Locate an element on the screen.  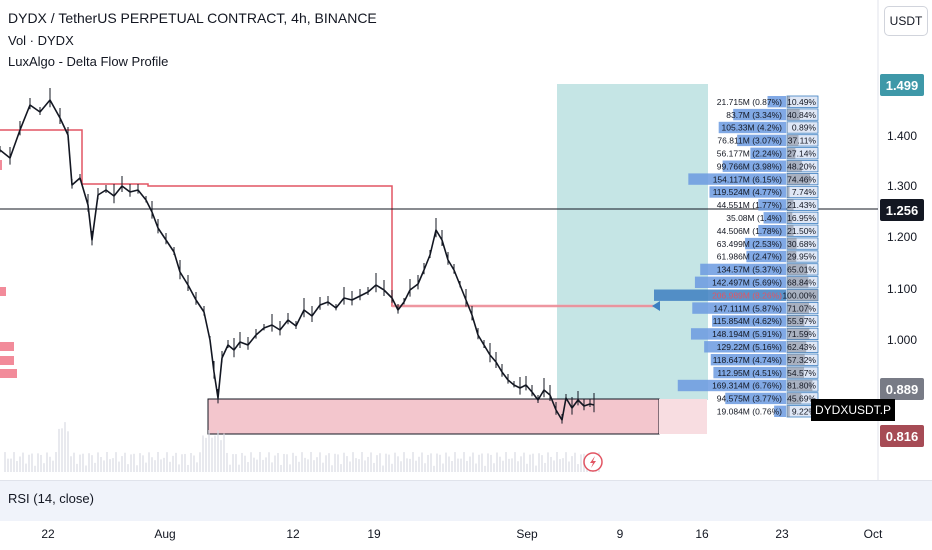
profile-volume-label: 112.95M (4.51%) is located at coordinates (749, 373).